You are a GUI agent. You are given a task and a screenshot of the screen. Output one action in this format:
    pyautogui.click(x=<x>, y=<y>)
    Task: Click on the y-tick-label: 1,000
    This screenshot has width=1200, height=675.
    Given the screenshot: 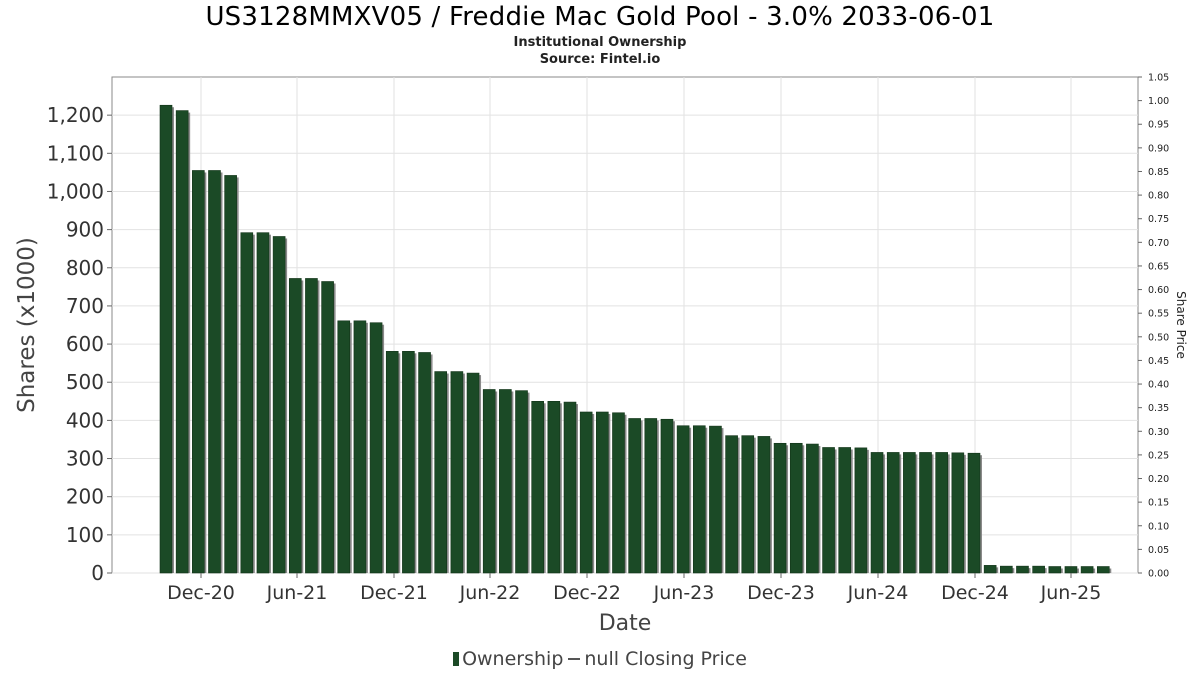 What is the action you would take?
    pyautogui.click(x=75, y=191)
    